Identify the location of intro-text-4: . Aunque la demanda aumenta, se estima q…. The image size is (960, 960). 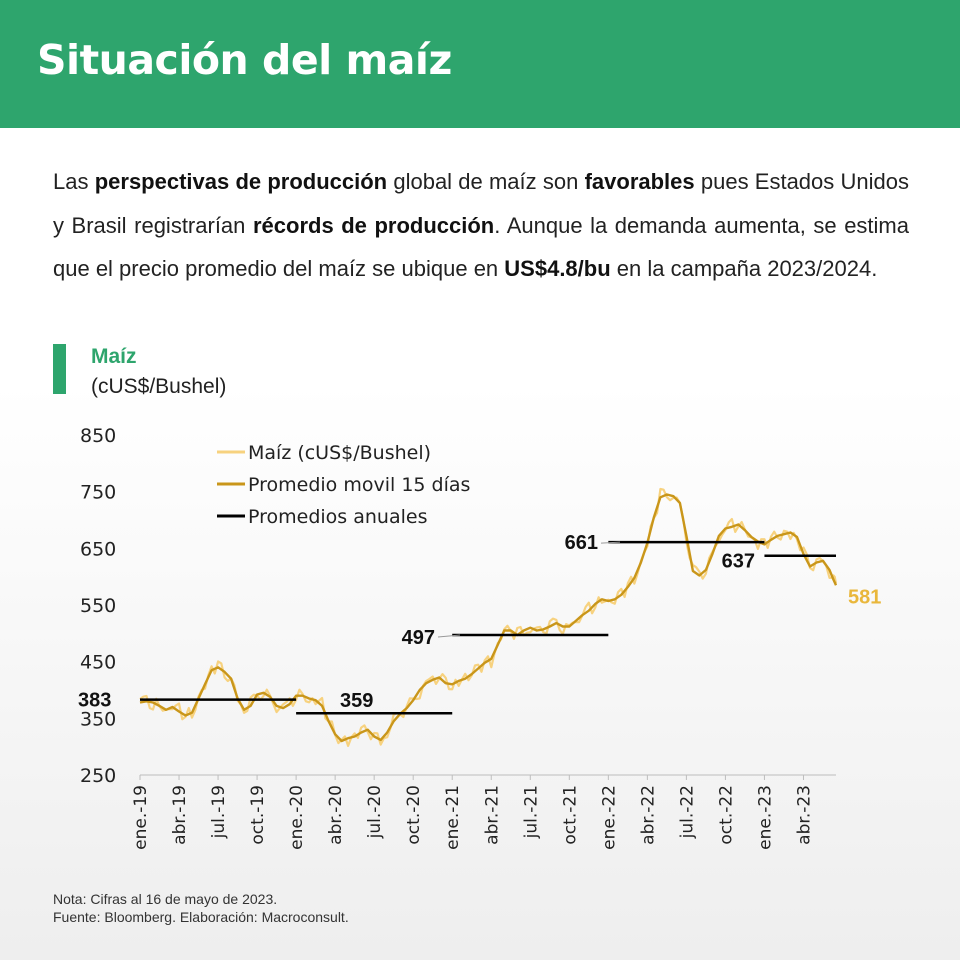
(481, 247).